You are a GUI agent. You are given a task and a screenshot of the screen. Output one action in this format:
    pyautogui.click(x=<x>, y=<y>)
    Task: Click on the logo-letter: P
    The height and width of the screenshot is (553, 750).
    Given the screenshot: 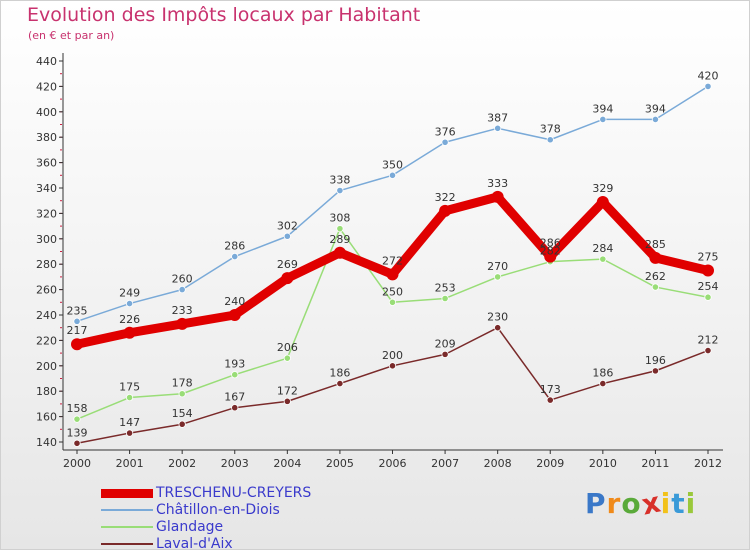 What is the action you would take?
    pyautogui.click(x=596, y=503)
    